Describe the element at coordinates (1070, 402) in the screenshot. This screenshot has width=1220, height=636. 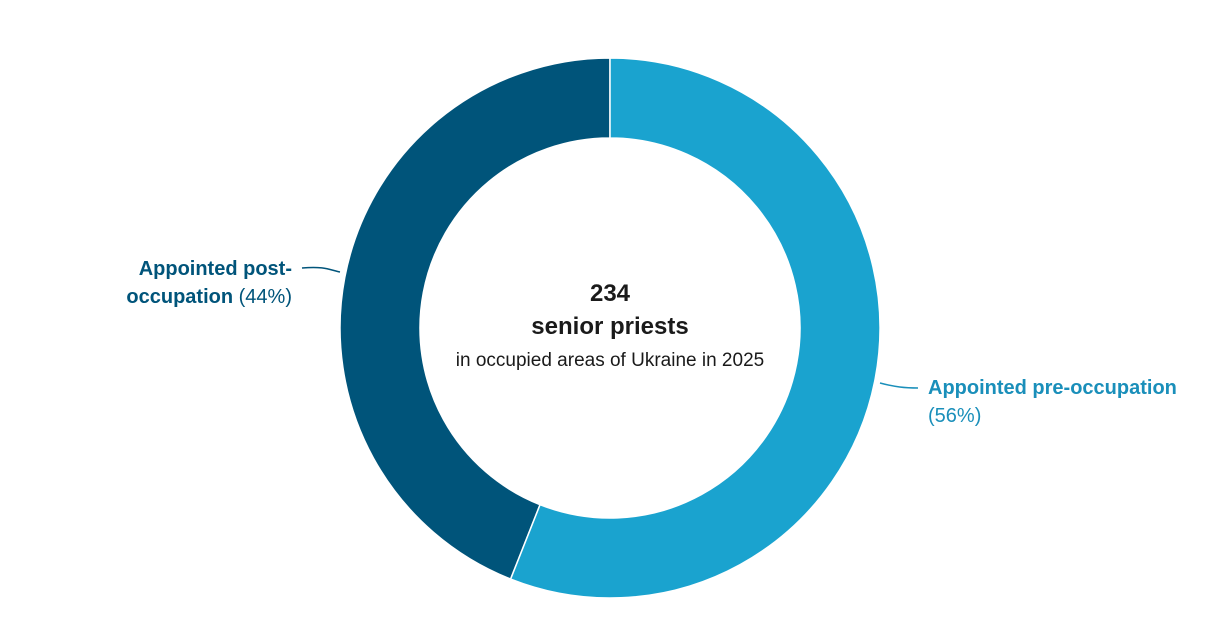
I see `slice-label: Appointed pre-occupation (56%)` at that location.